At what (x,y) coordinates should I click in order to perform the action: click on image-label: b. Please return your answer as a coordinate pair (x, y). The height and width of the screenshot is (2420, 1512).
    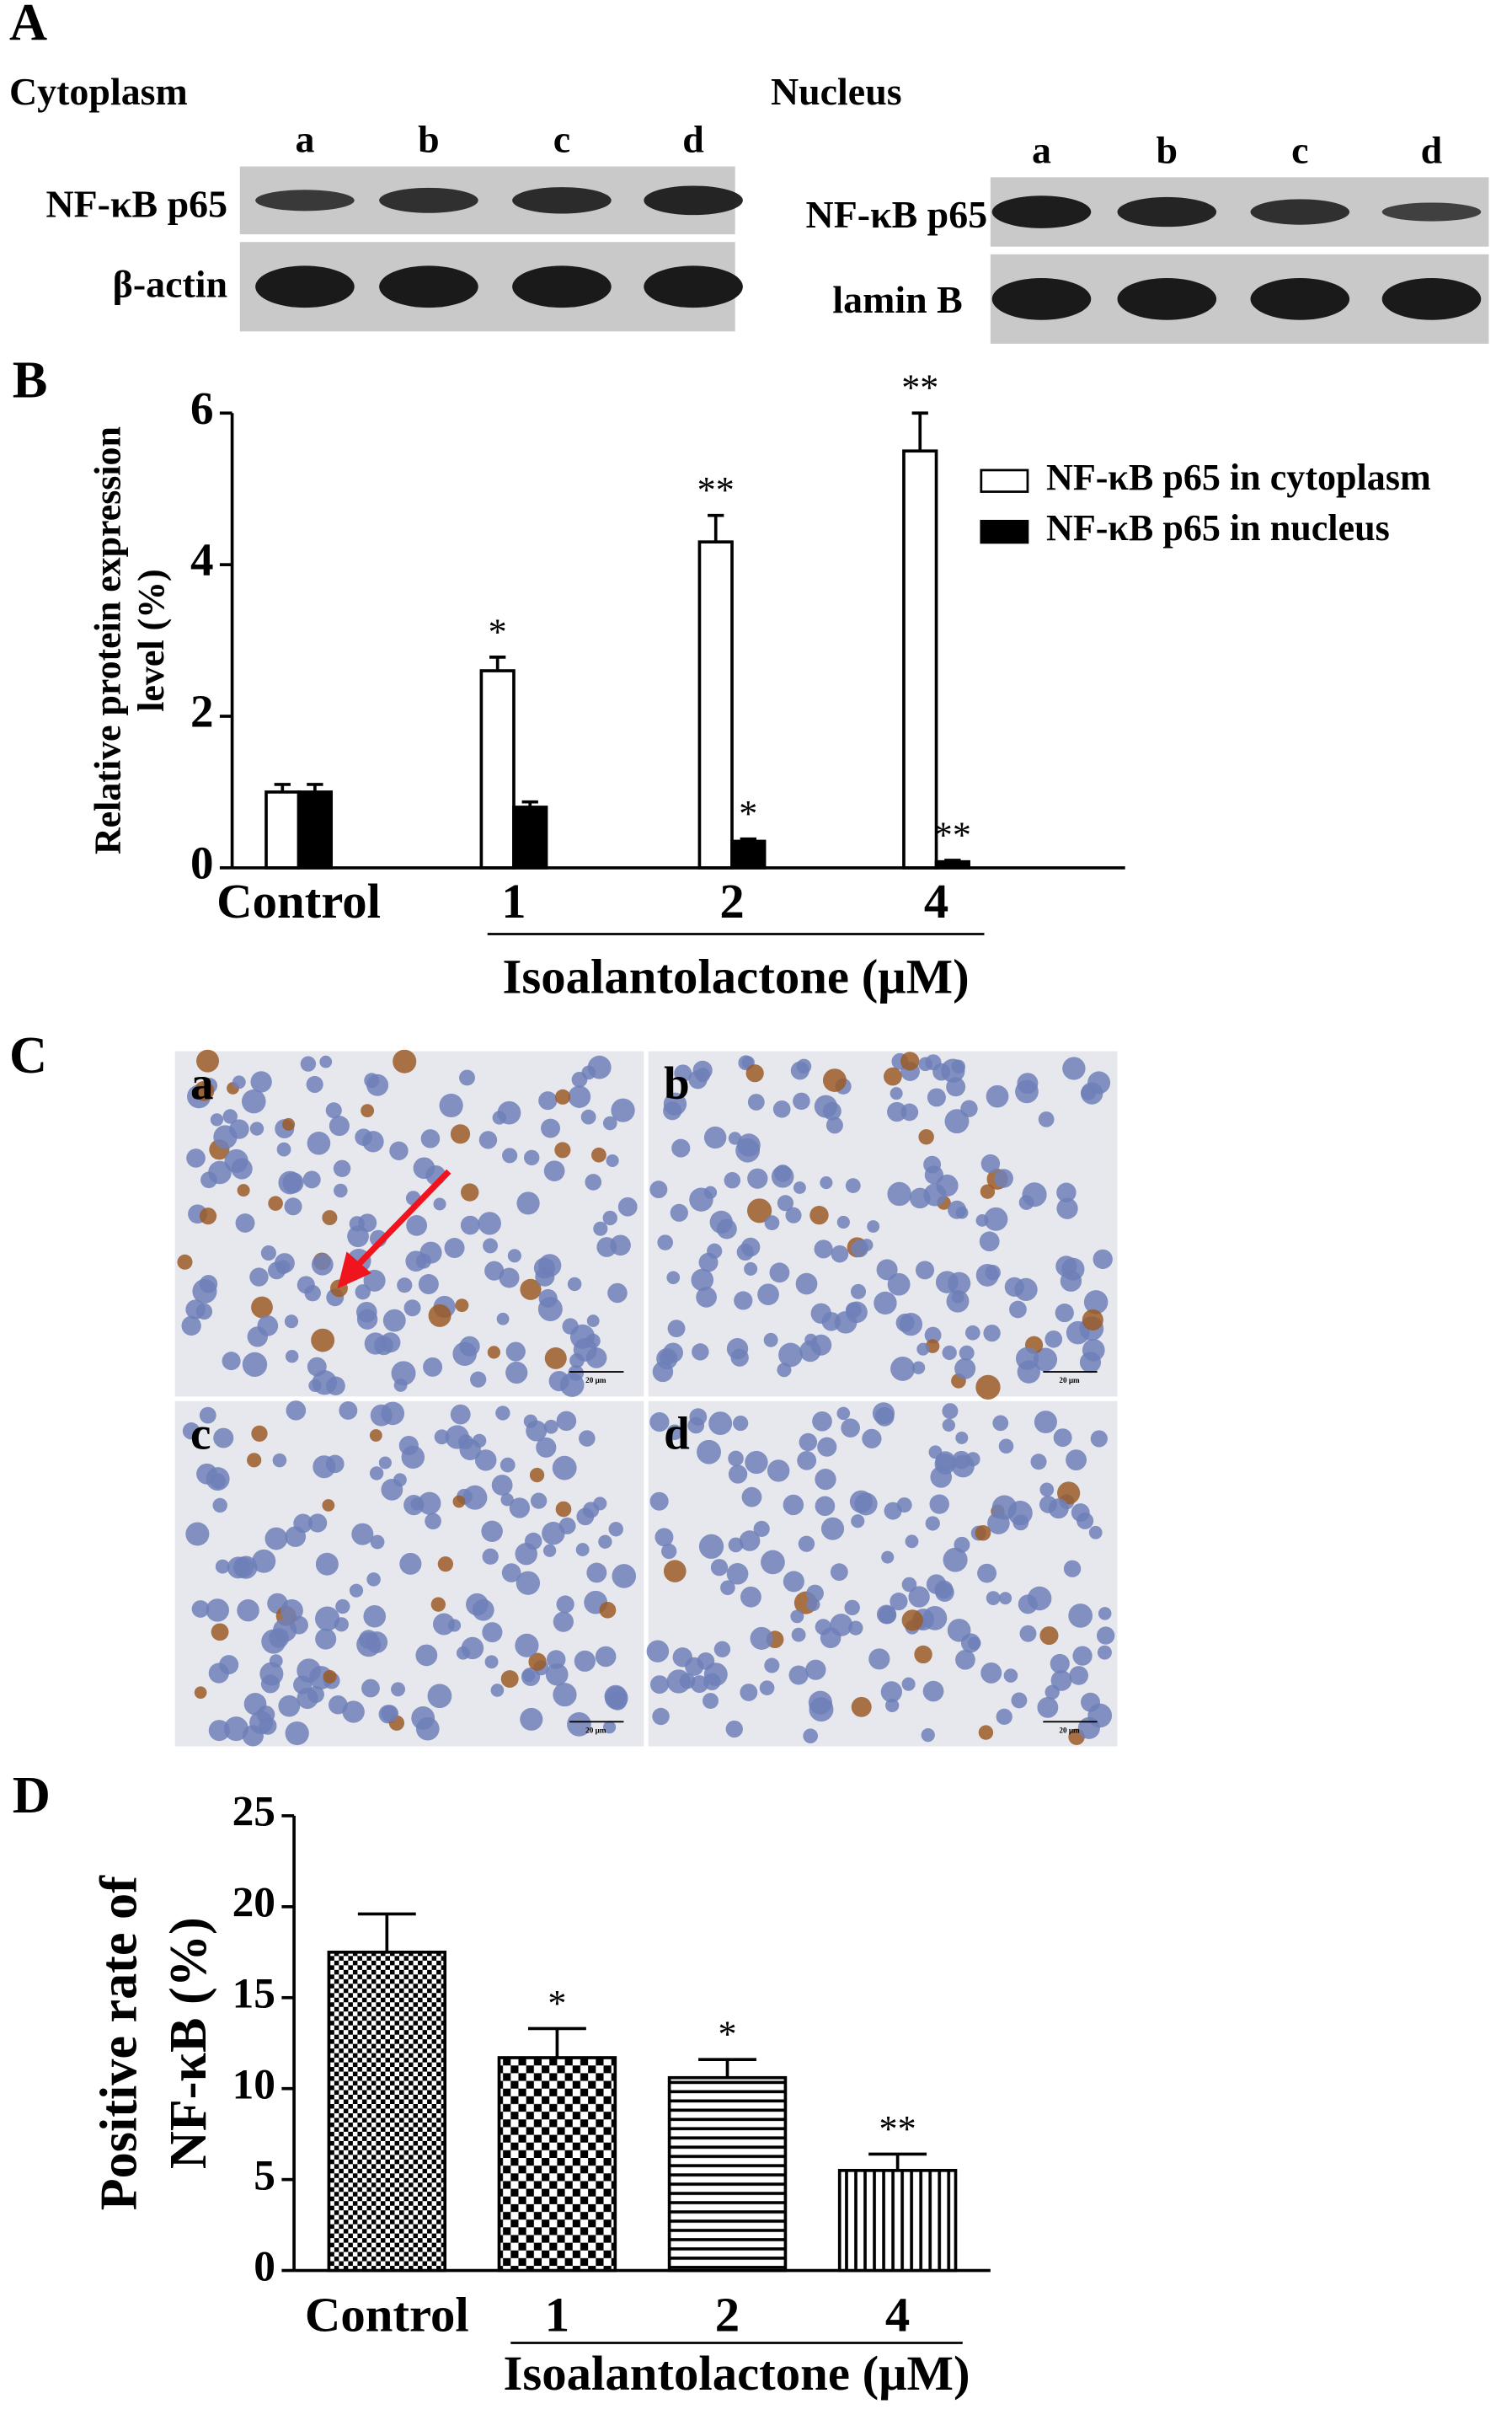
    Looking at the image, I should click on (677, 1083).